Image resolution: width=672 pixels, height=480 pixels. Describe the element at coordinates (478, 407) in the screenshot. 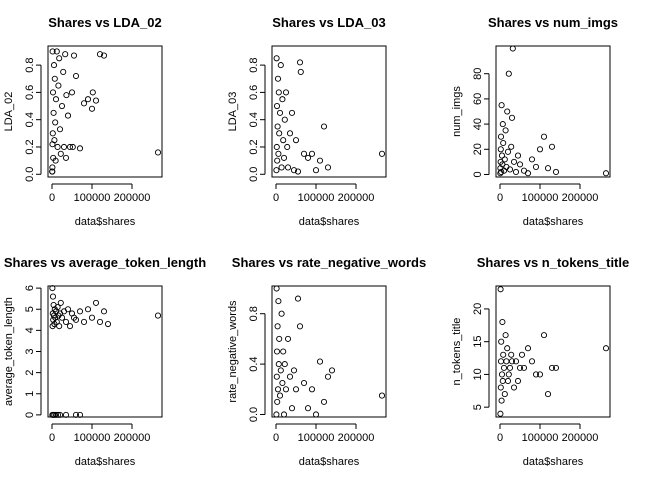

I see `chart-6-y-tick-label-0: 5` at that location.